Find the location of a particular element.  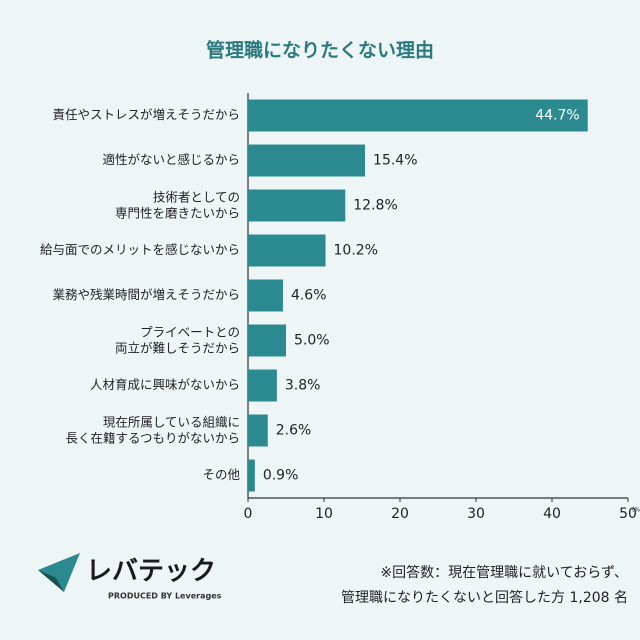

y-tick-label: 現在所属している組織に長く在籍するつもりがないから is located at coordinates (152, 429).